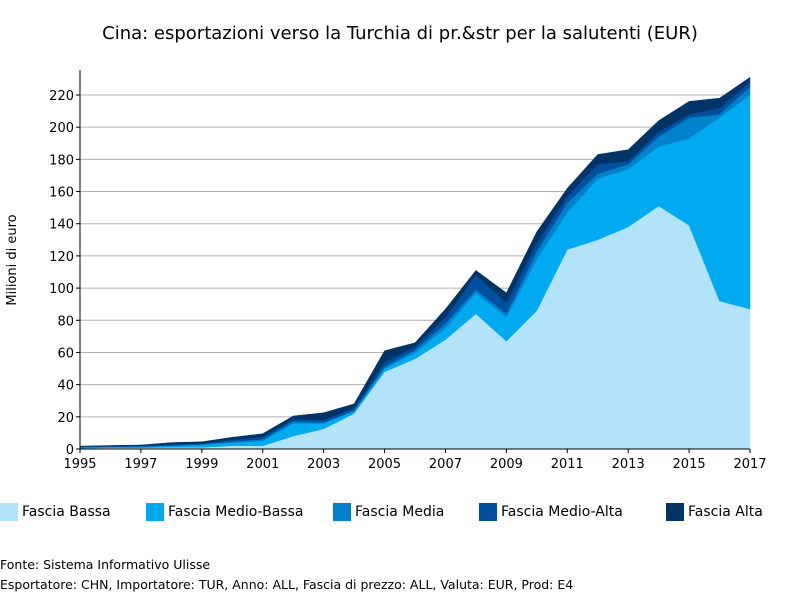 The image size is (800, 600). I want to click on legend-item-fascia-bassa: Fascia Bassa, so click(55, 512).